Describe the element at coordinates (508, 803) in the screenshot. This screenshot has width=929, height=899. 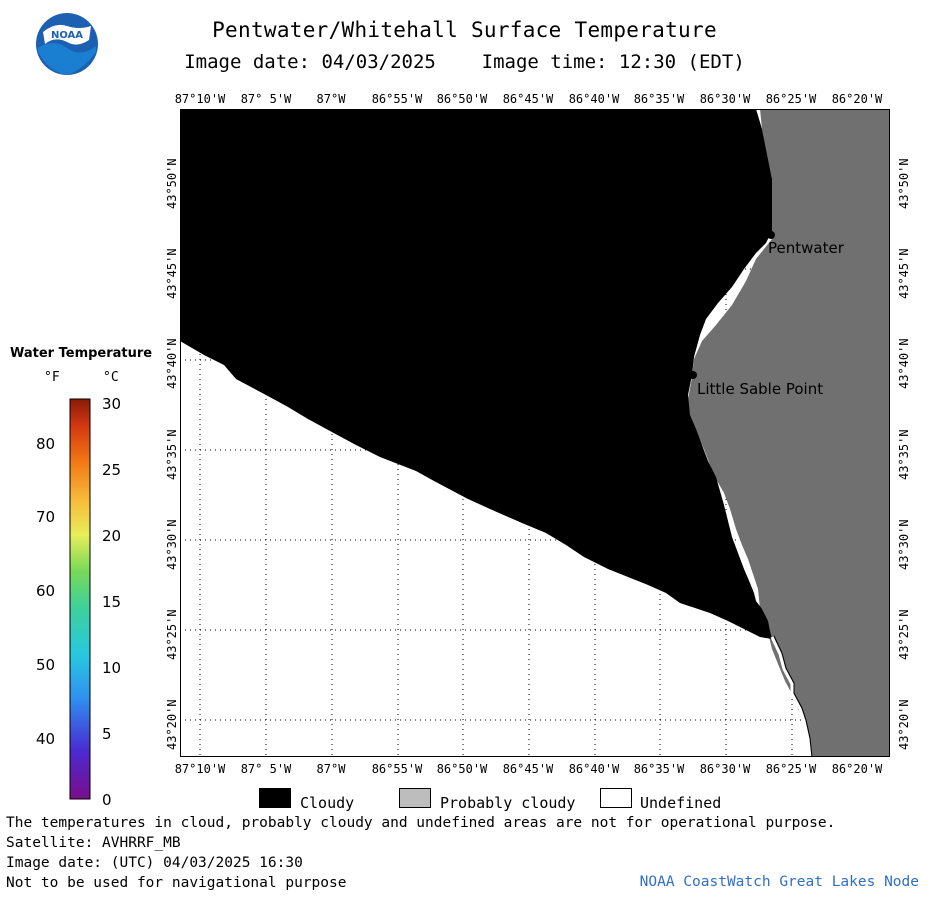
I see `key-label-probably-cloudy: Probably cloudy` at that location.